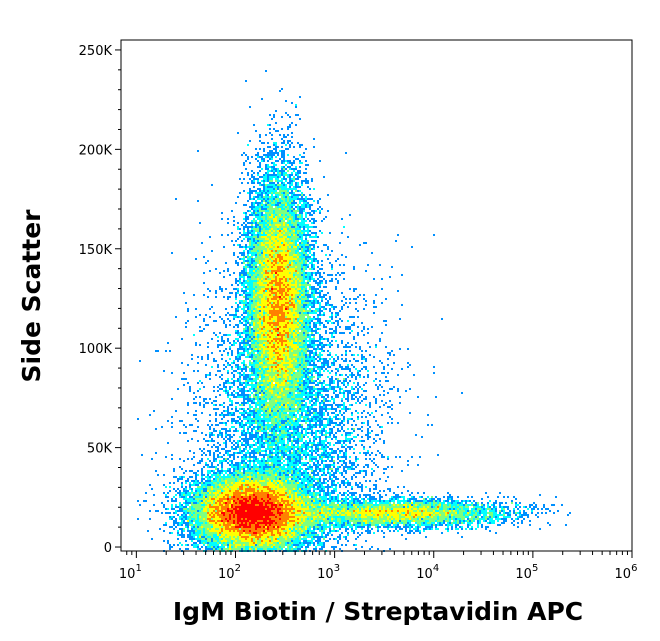  Describe the element at coordinates (238, 568) in the screenshot. I see `x-tick-exponent: 2` at that location.